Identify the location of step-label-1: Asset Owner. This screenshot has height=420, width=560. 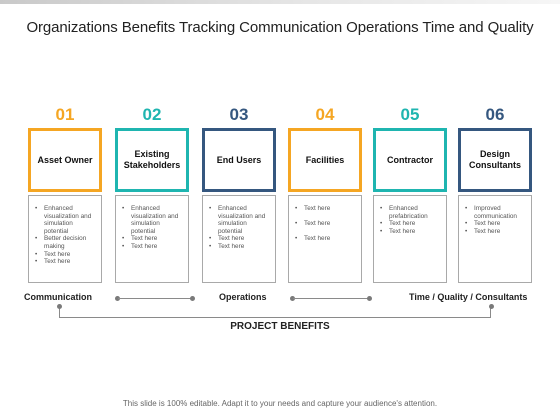
(65, 159).